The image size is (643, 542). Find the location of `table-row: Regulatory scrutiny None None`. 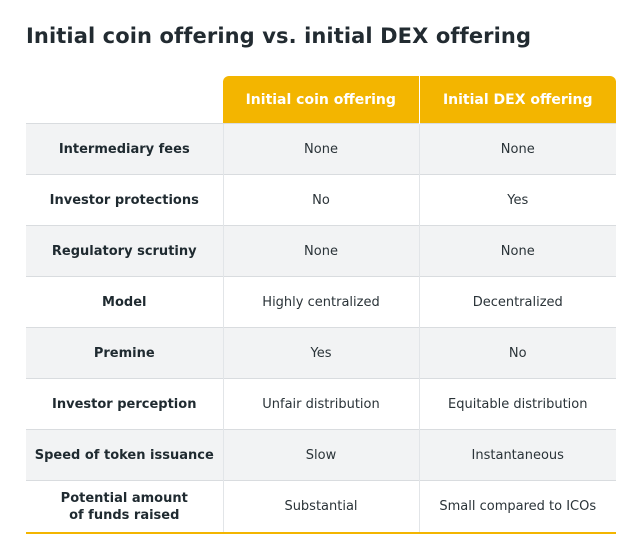

table-row: Regulatory scrutiny None None is located at coordinates (321, 251).